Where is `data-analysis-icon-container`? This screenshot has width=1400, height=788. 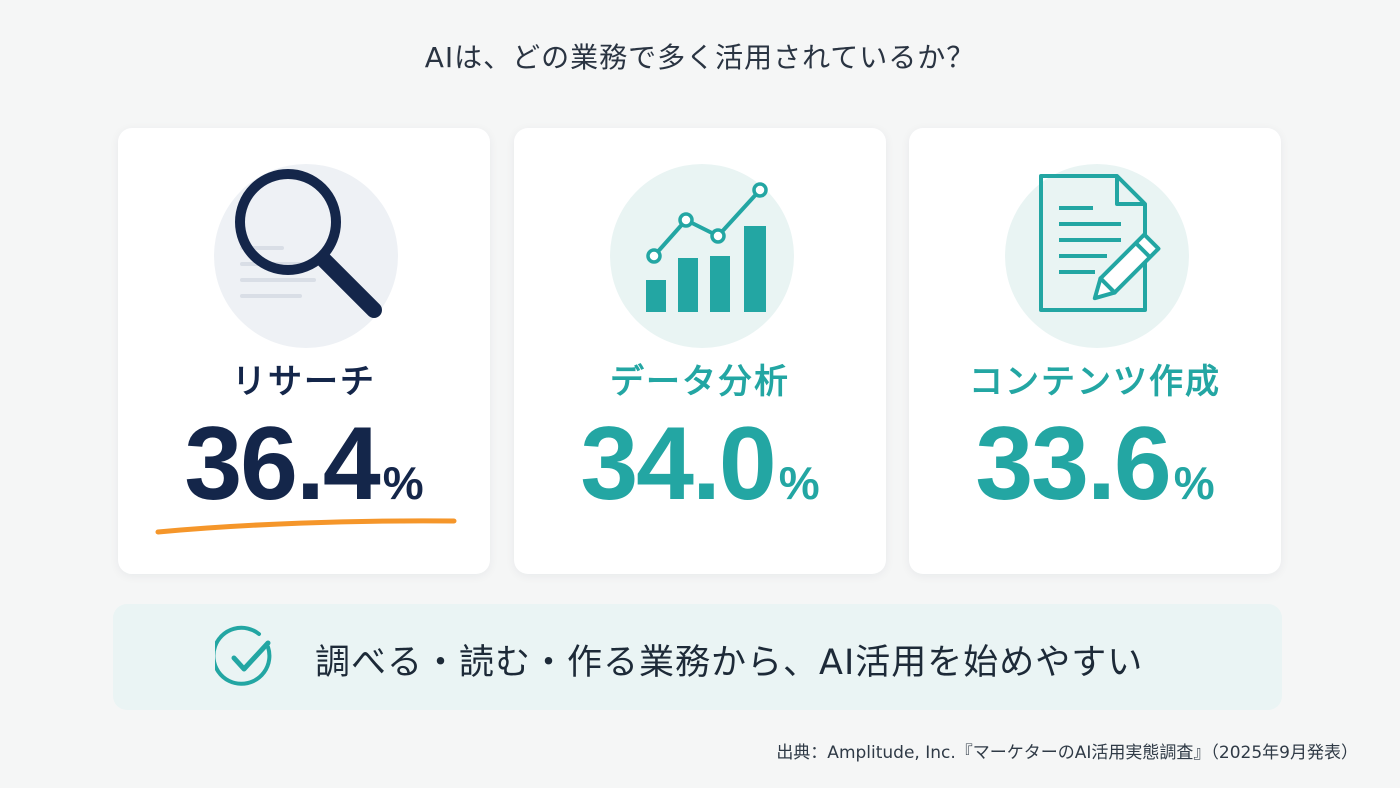
data-analysis-icon-container is located at coordinates (702, 256).